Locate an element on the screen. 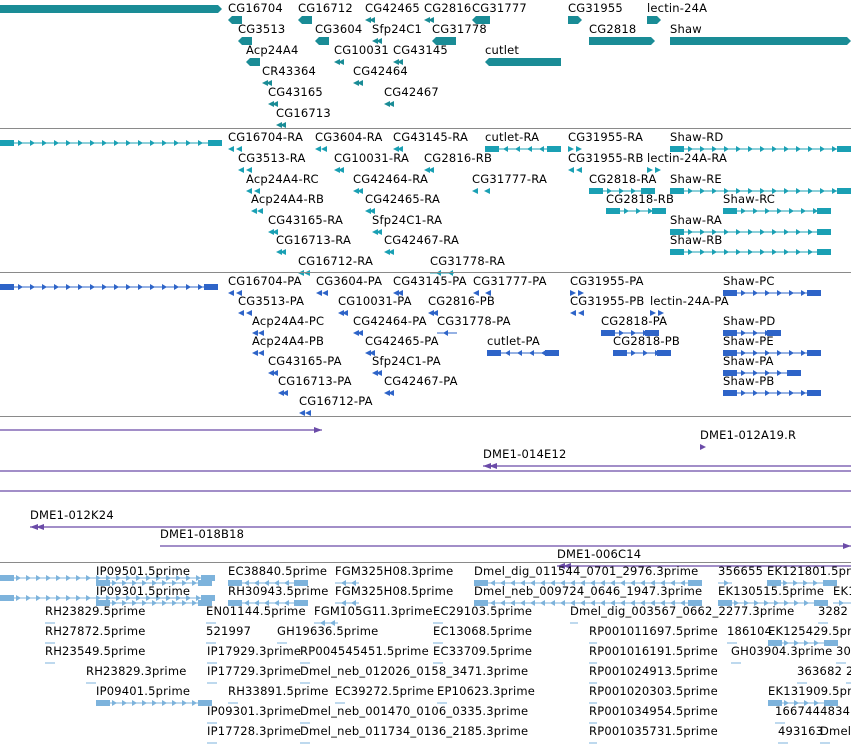 This screenshot has height=745, width=851. shaw-rc-feature: Shaw-RC is located at coordinates (777, 203).